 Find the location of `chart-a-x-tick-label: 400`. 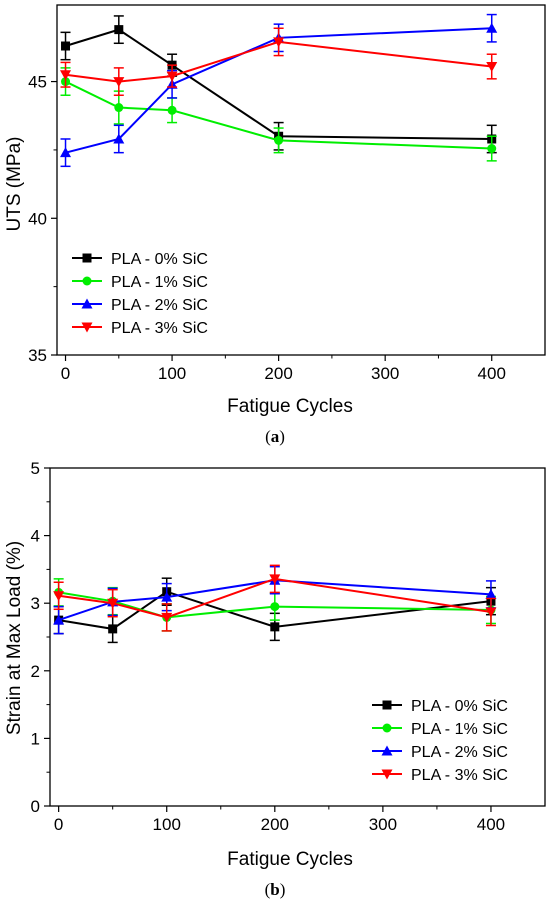

chart-a-x-tick-label: 400 is located at coordinates (492, 373).